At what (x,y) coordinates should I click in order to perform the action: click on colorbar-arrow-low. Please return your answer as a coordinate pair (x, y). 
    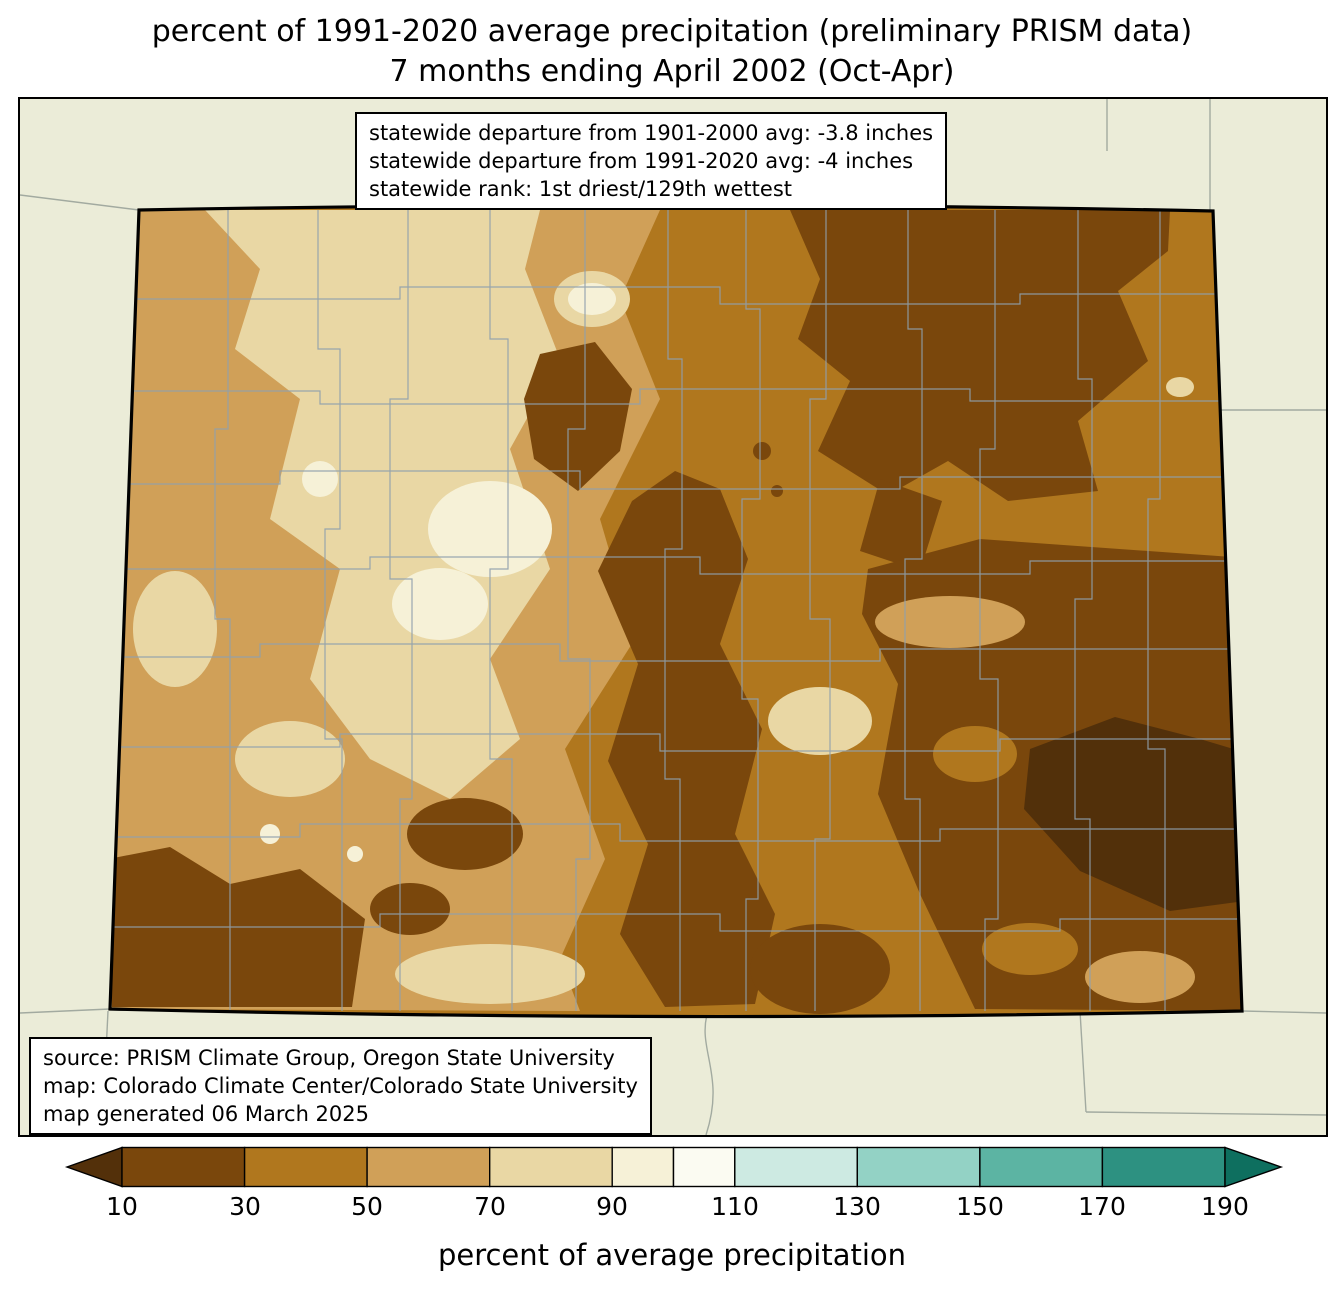
    Looking at the image, I should click on (93, 1167).